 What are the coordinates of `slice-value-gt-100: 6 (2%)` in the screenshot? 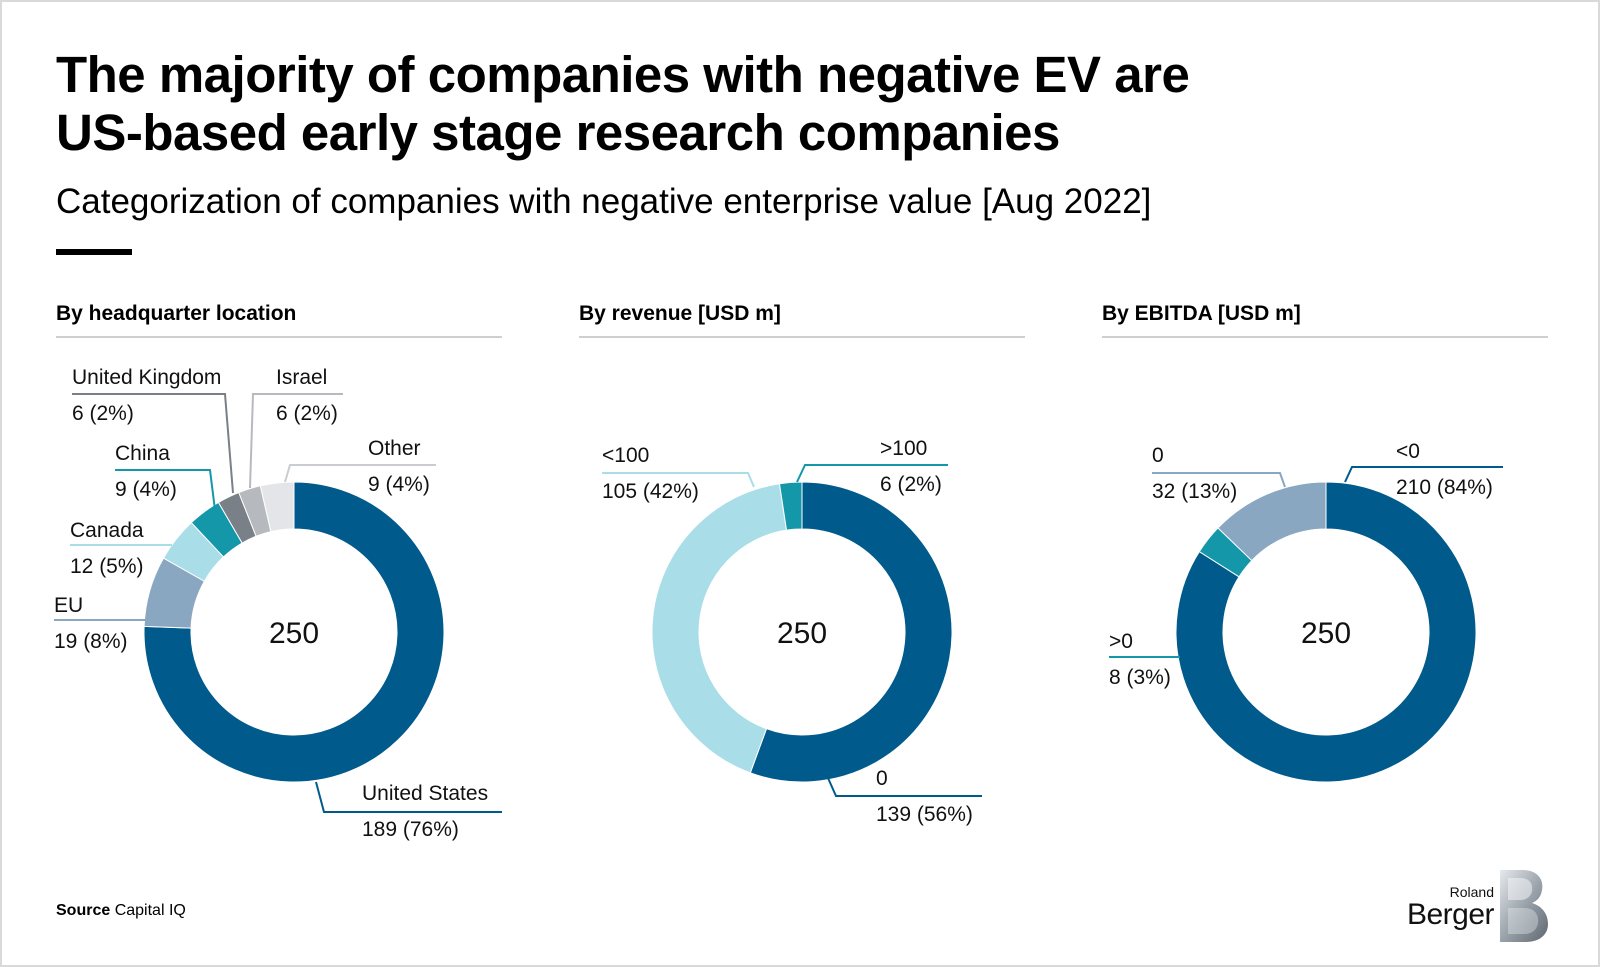 It's located at (911, 484).